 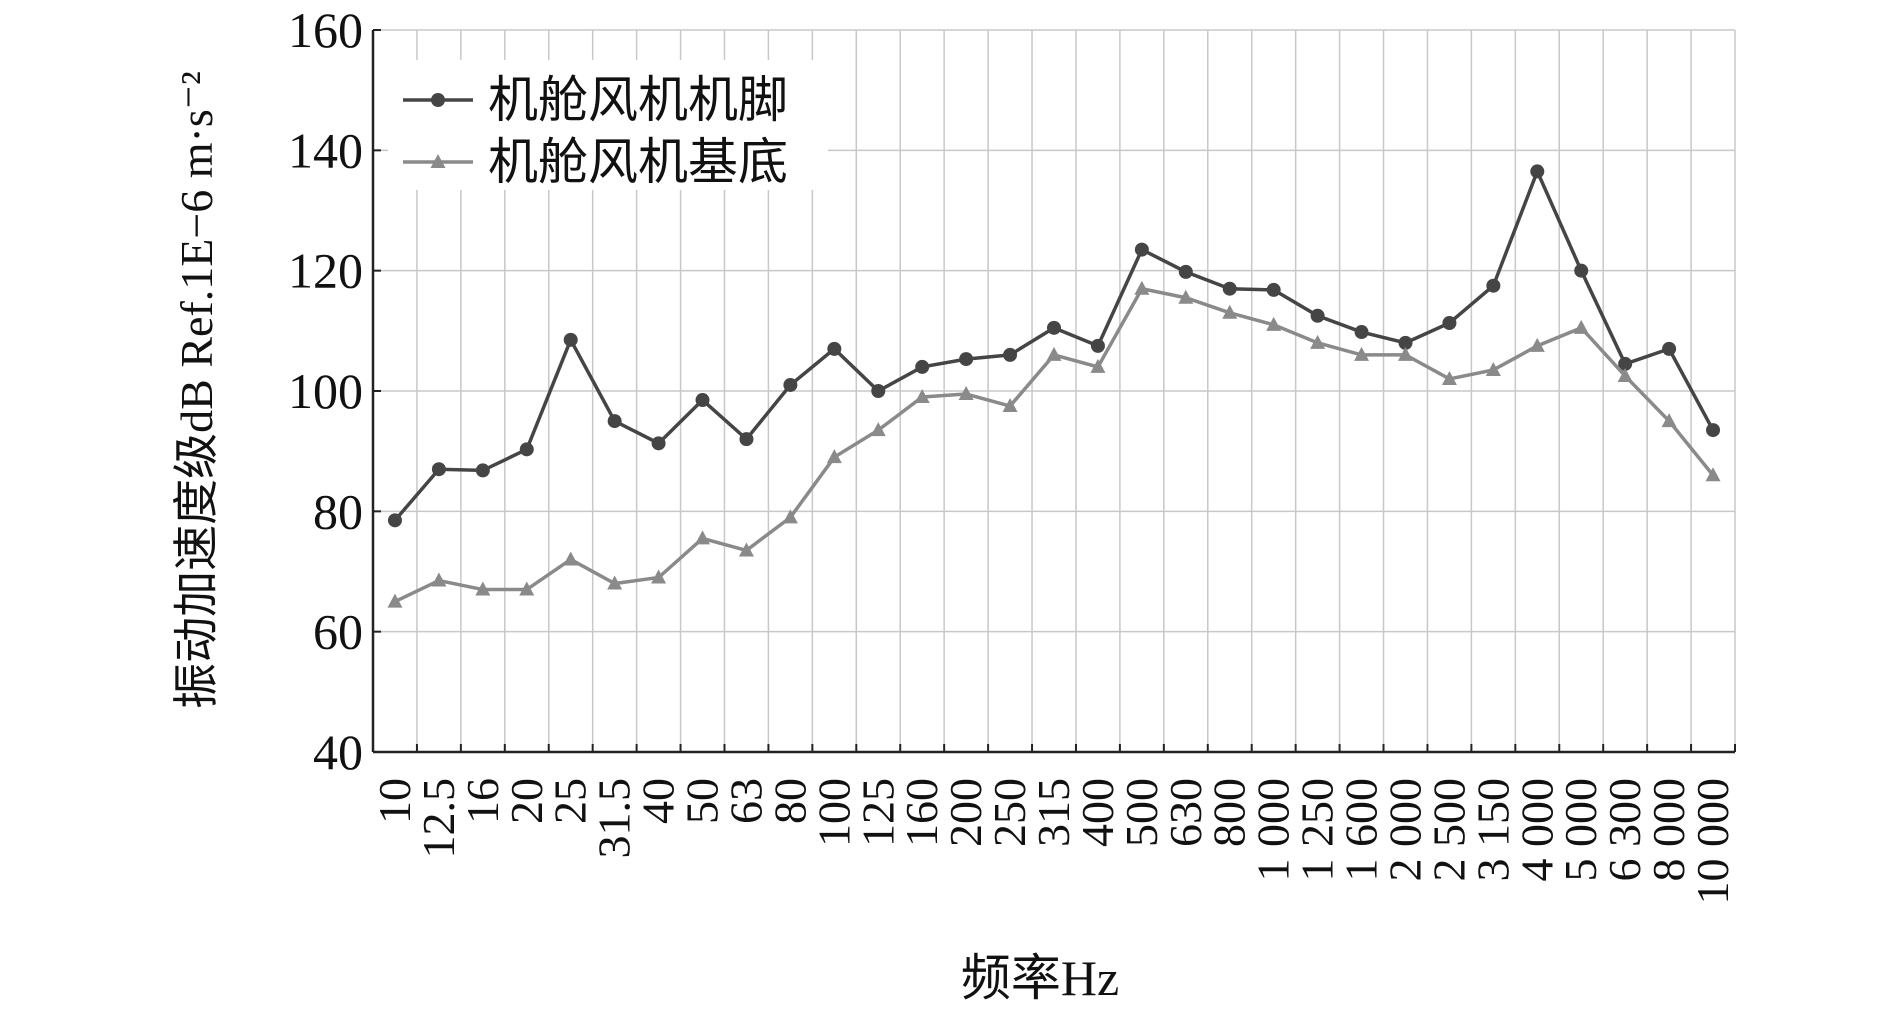 I want to click on x-tick-label: 6 300, so click(x=1624, y=830).